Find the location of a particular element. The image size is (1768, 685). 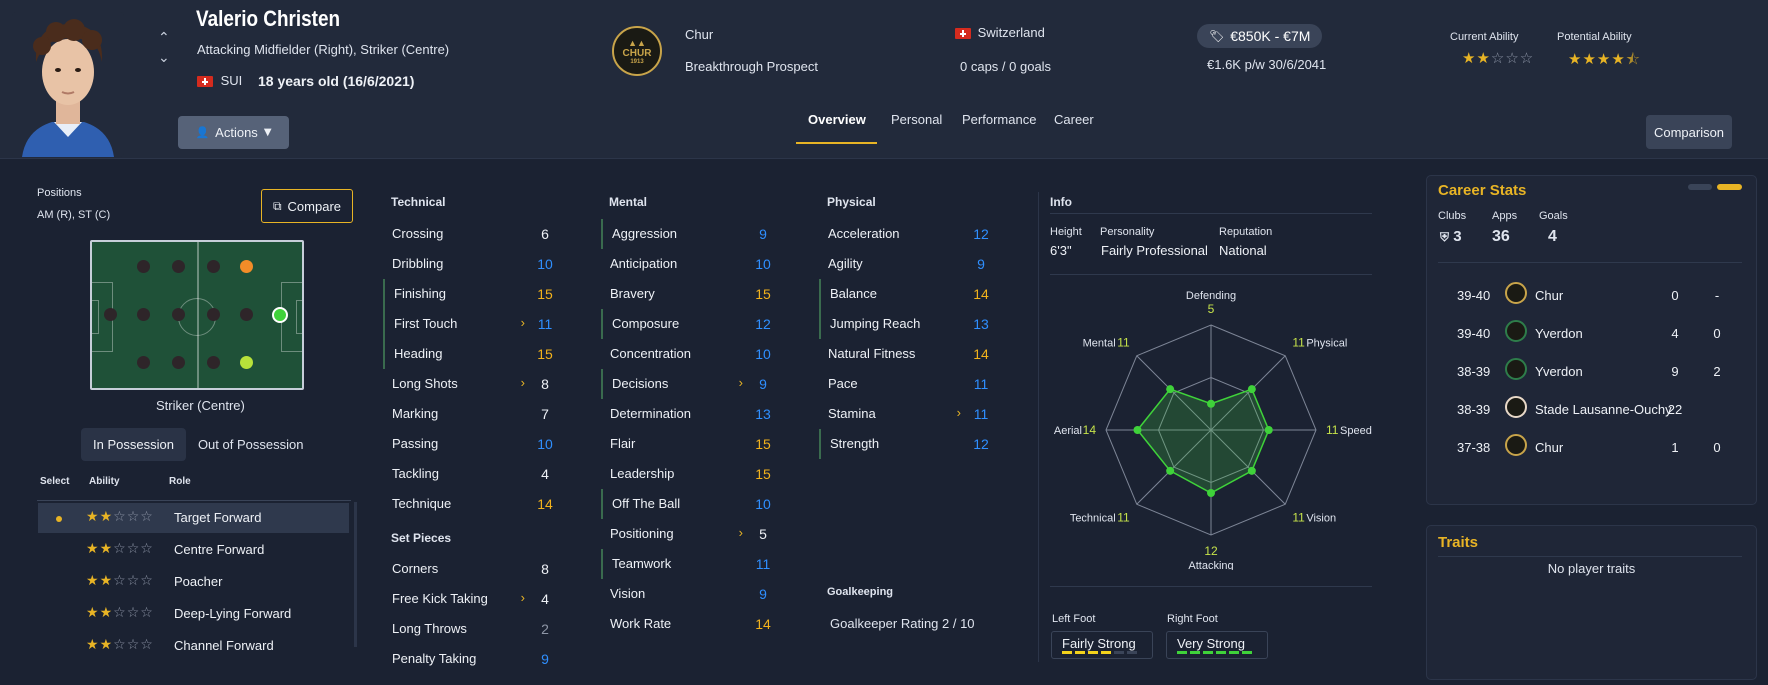

height-label: Height is located at coordinates (1066, 232).